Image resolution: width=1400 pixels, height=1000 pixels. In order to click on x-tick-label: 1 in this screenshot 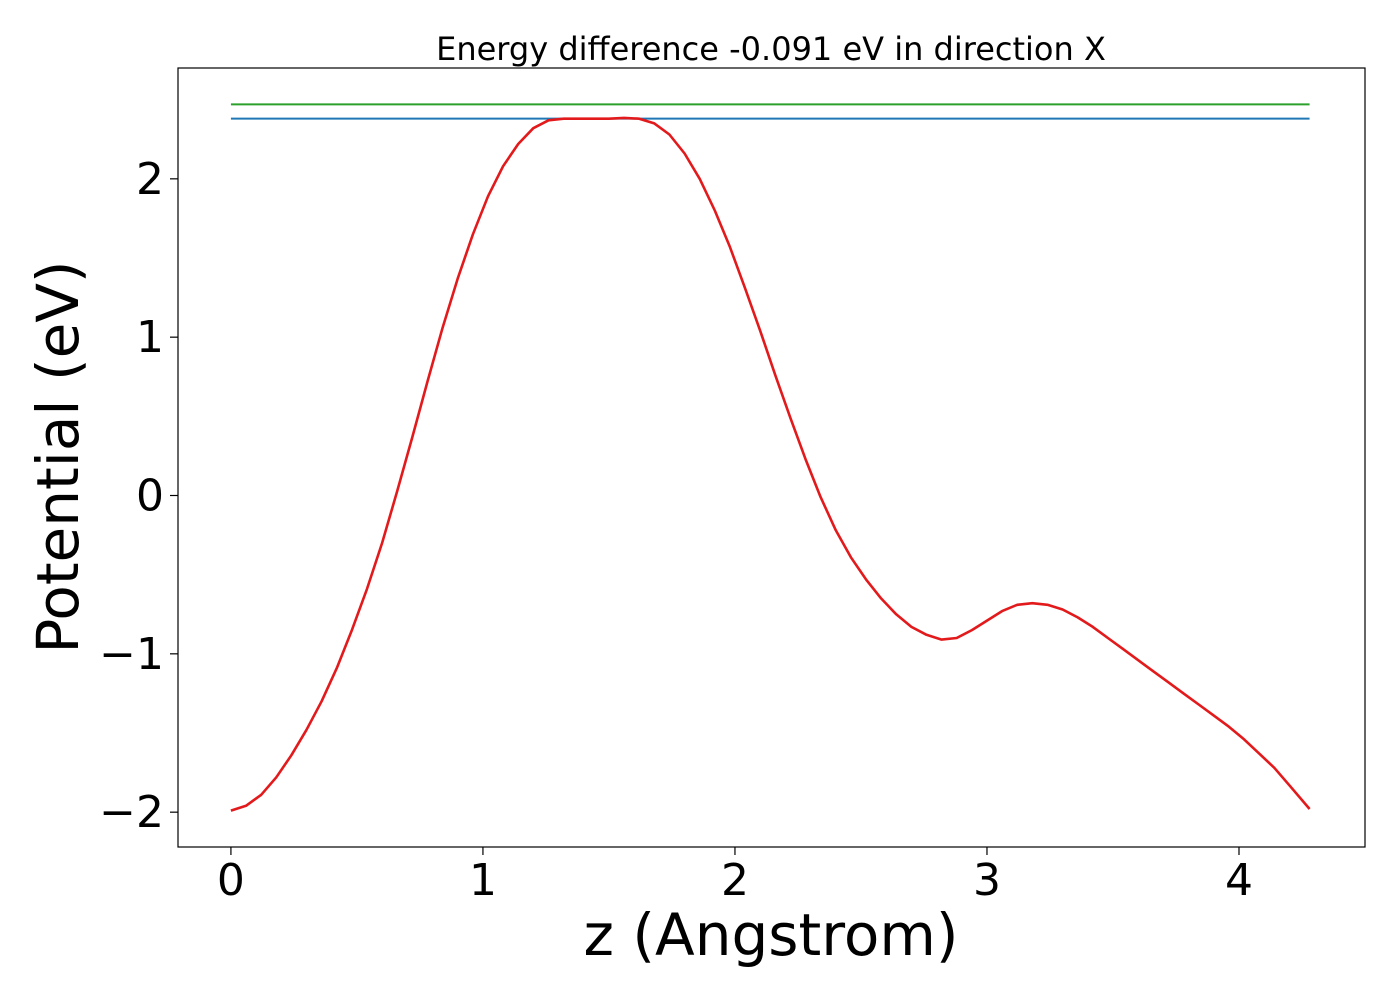, I will do `click(483, 880)`.